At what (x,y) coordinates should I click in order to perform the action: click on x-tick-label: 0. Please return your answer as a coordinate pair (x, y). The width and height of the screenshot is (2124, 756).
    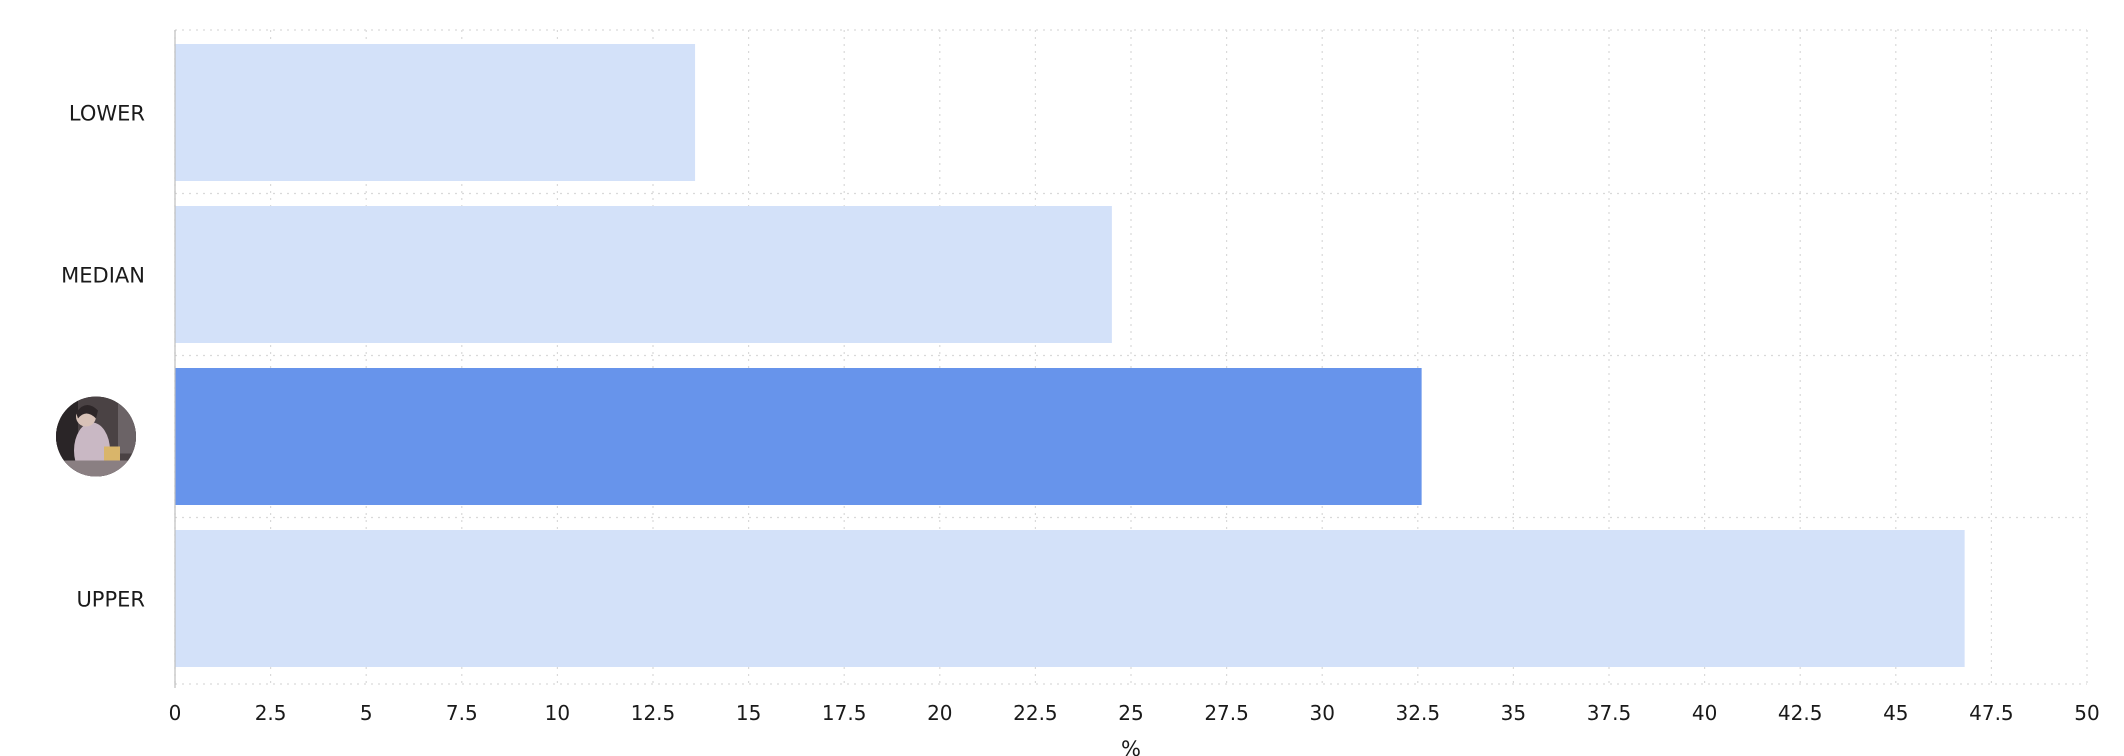
    Looking at the image, I should click on (175, 713).